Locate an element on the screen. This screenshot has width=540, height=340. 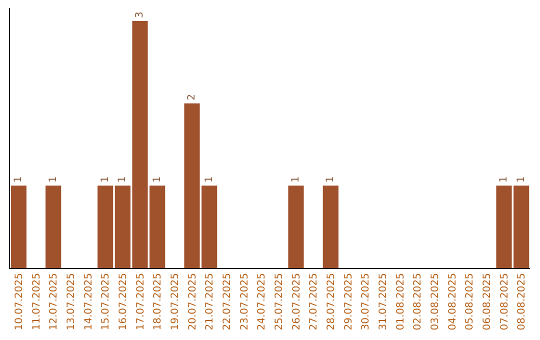
data-label: 3 is located at coordinates (140, 15).